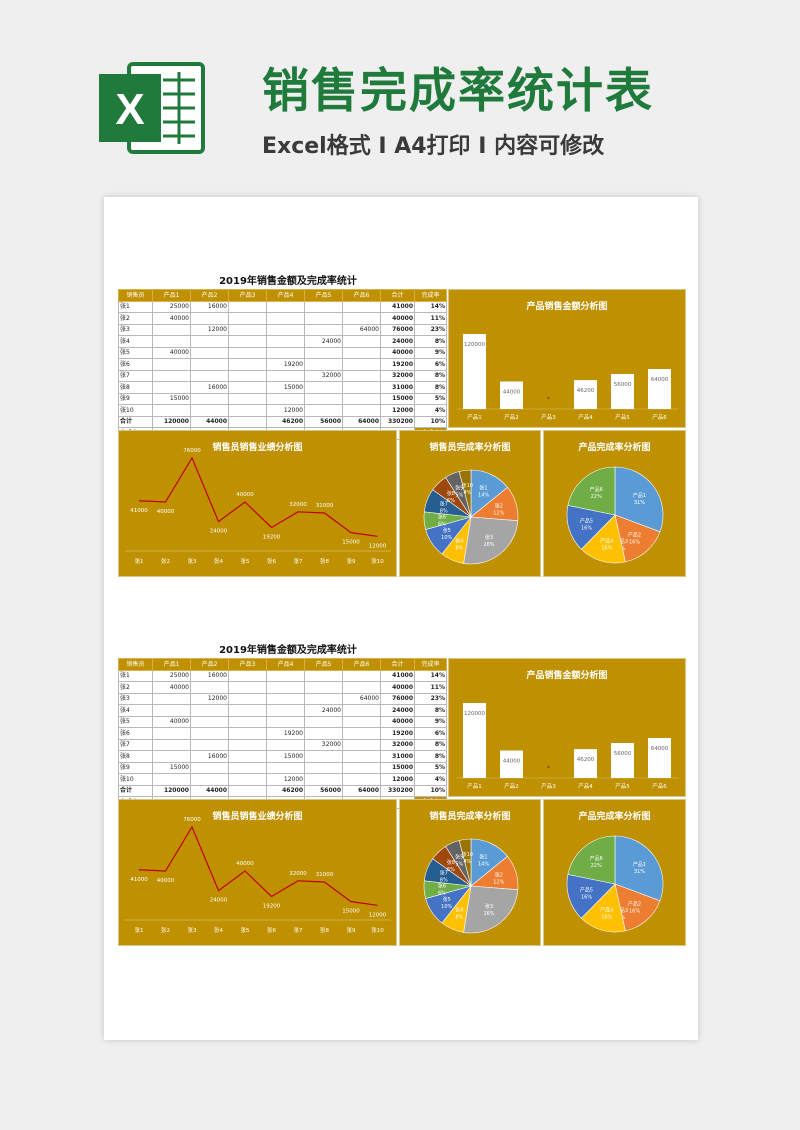 Image resolution: width=800 pixels, height=1130 pixels. I want to click on table-cell: 张5, so click(135, 352).